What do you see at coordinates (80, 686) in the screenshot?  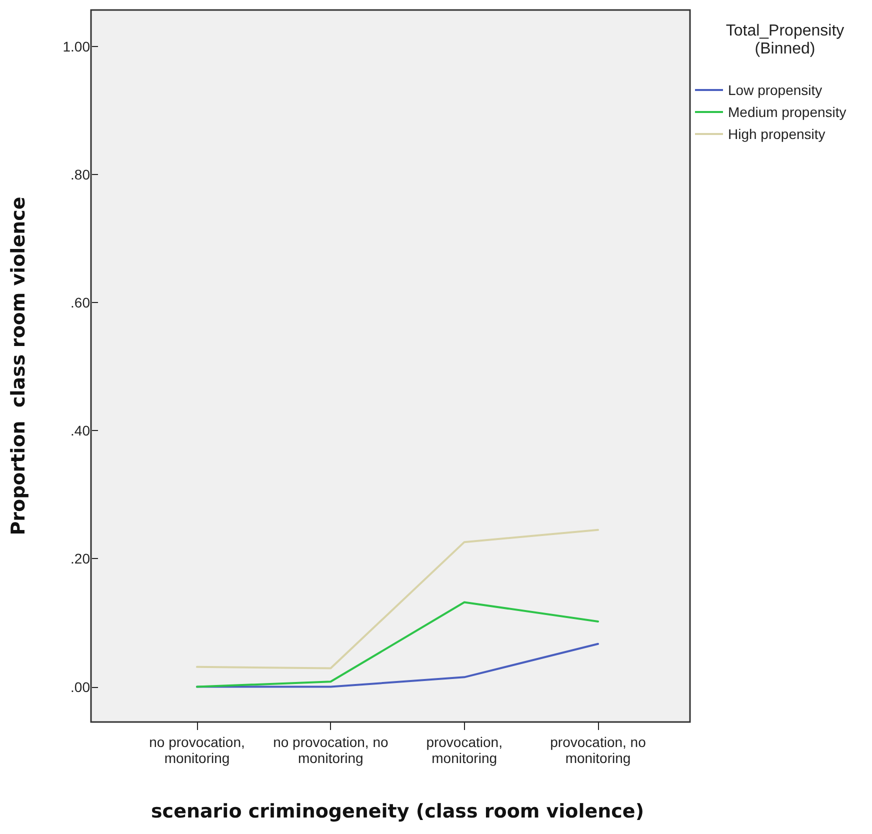 I see `y-tick-label: .00` at bounding box center [80, 686].